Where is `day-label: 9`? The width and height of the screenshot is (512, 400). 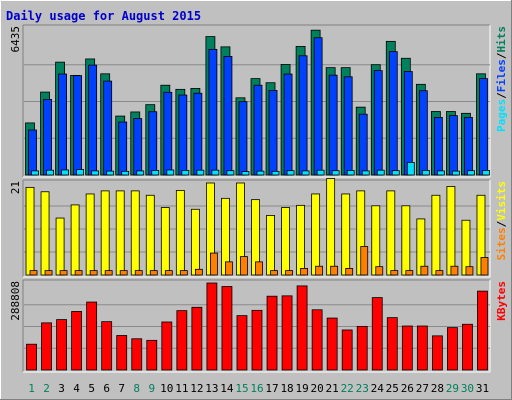 day-label: 9 is located at coordinates (151, 388).